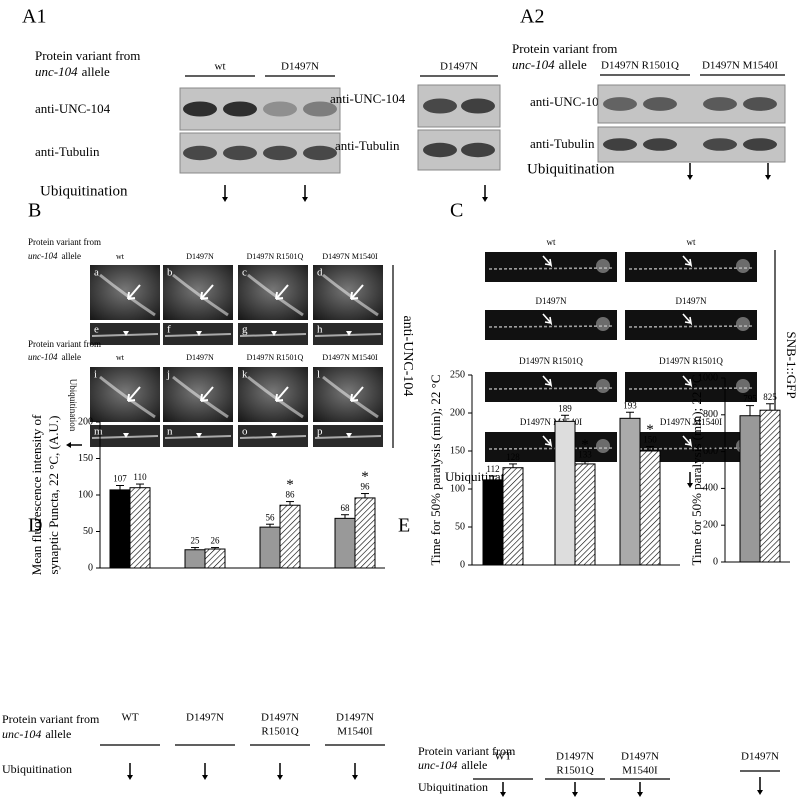 The height and width of the screenshot is (800, 800). Describe the element at coordinates (568, 101) in the screenshot. I see `row-label: anti-UNC-104` at that location.